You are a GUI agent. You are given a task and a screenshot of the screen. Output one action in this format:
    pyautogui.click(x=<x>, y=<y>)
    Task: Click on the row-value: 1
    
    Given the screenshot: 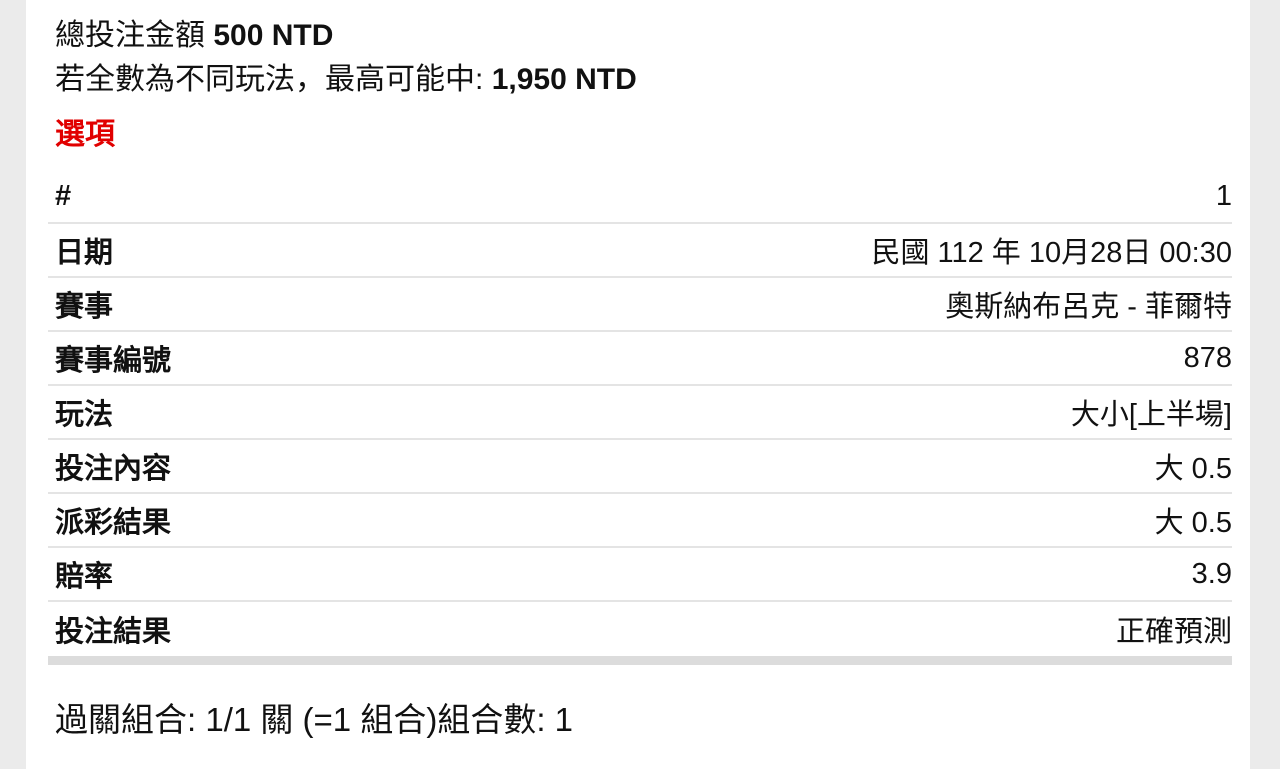 What is the action you would take?
    pyautogui.click(x=1223, y=195)
    